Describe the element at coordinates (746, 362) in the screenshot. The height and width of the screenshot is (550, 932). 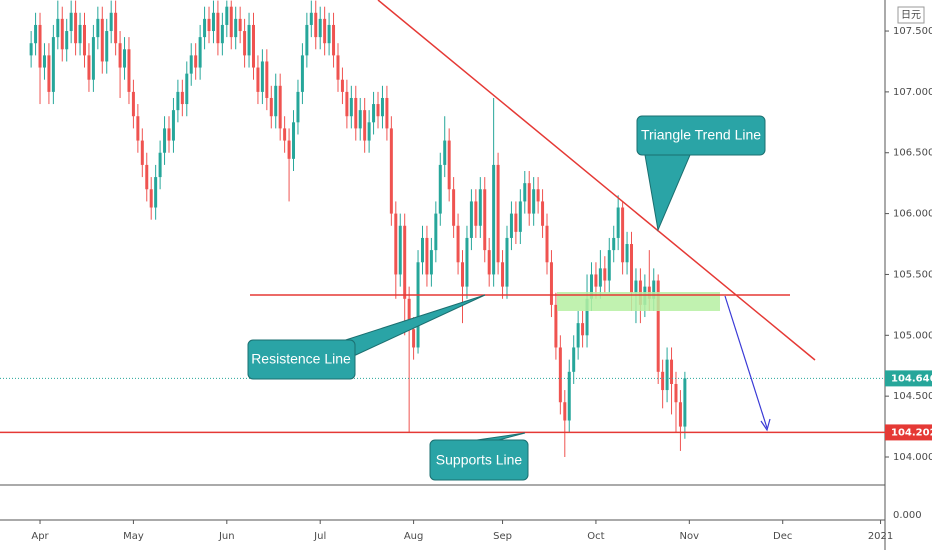
I see `arrow` at that location.